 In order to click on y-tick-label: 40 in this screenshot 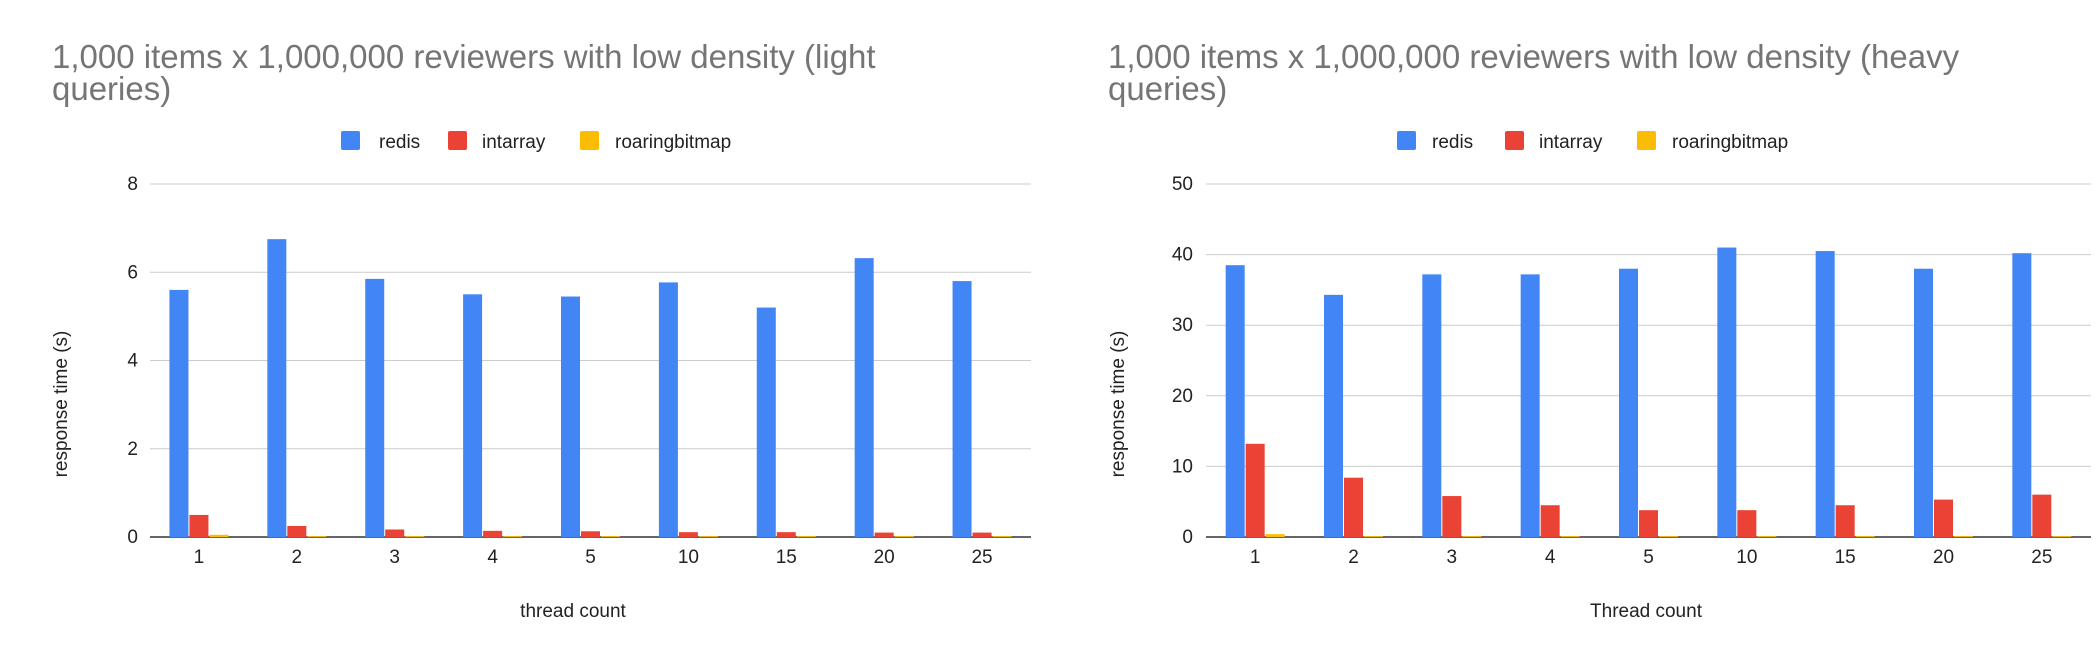, I will do `click(1182, 255)`.